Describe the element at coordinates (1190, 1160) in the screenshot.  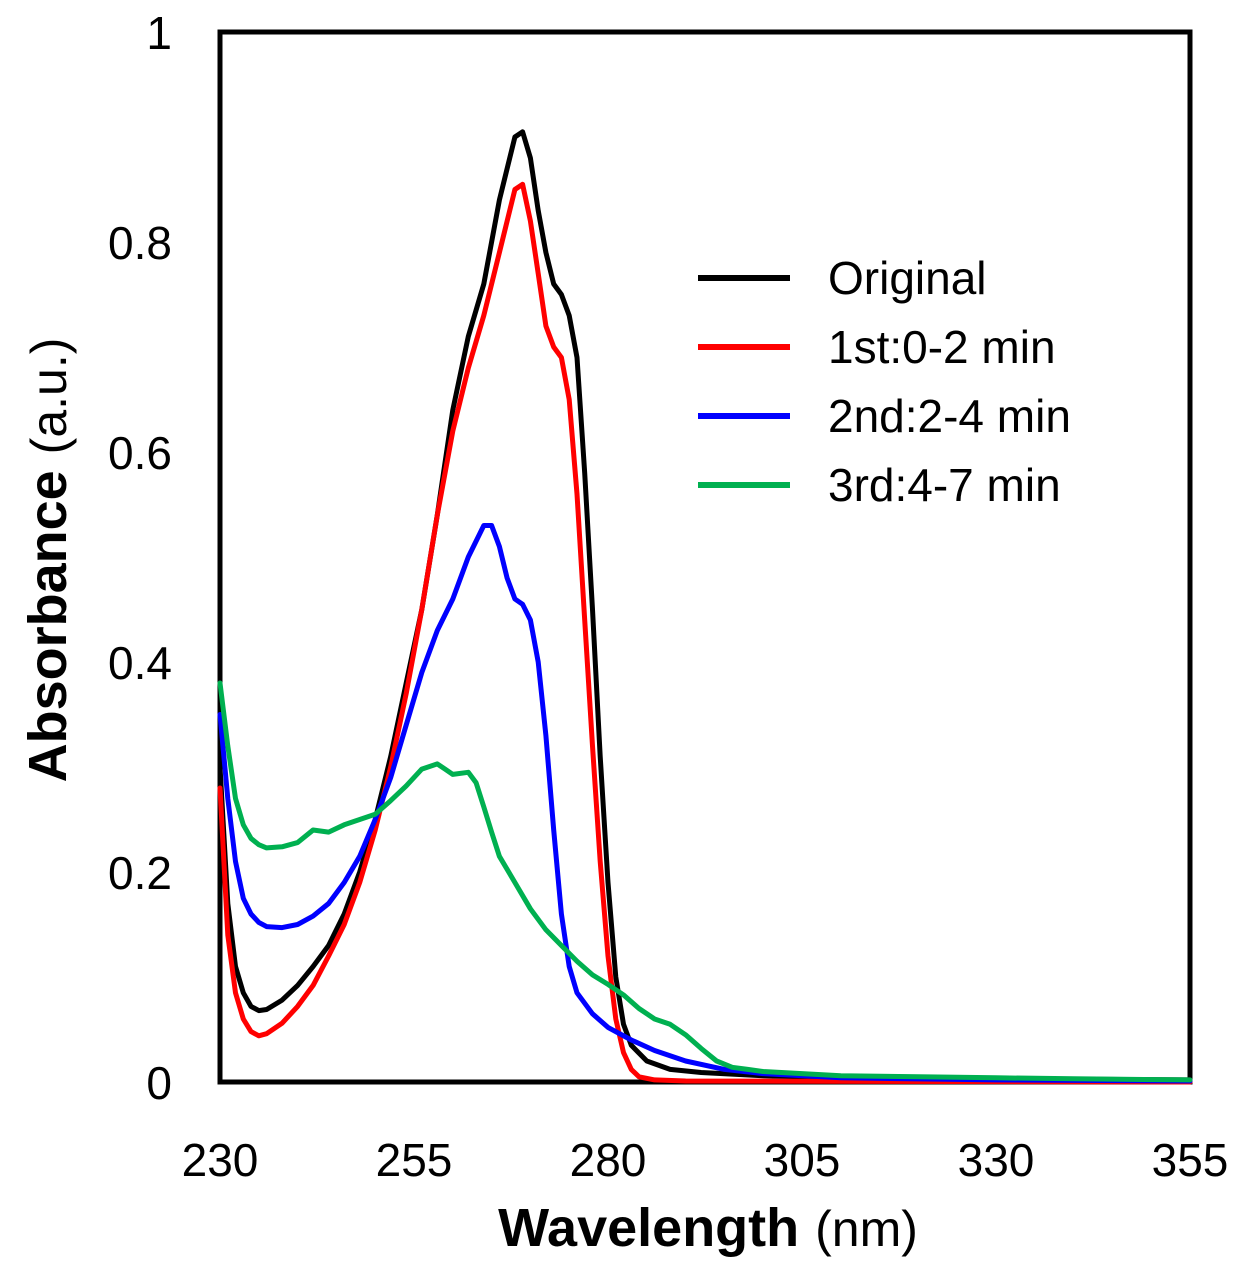
I see `x-tick-label: 355` at that location.